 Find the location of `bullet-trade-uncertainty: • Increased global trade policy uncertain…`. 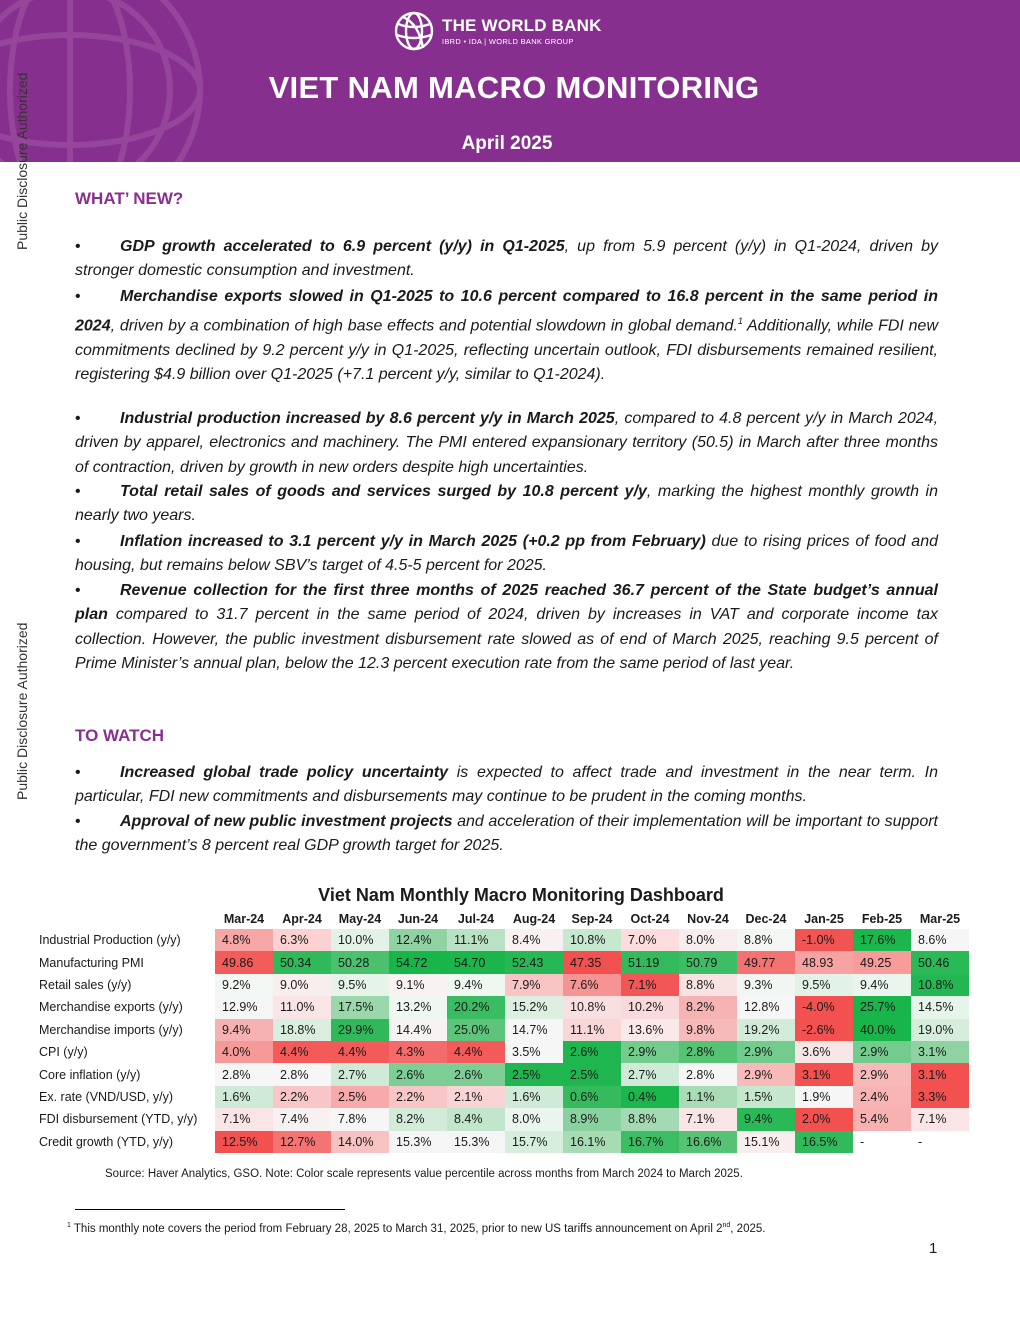

bullet-trade-uncertainty: • Increased global trade policy uncertain… is located at coordinates (506, 785).